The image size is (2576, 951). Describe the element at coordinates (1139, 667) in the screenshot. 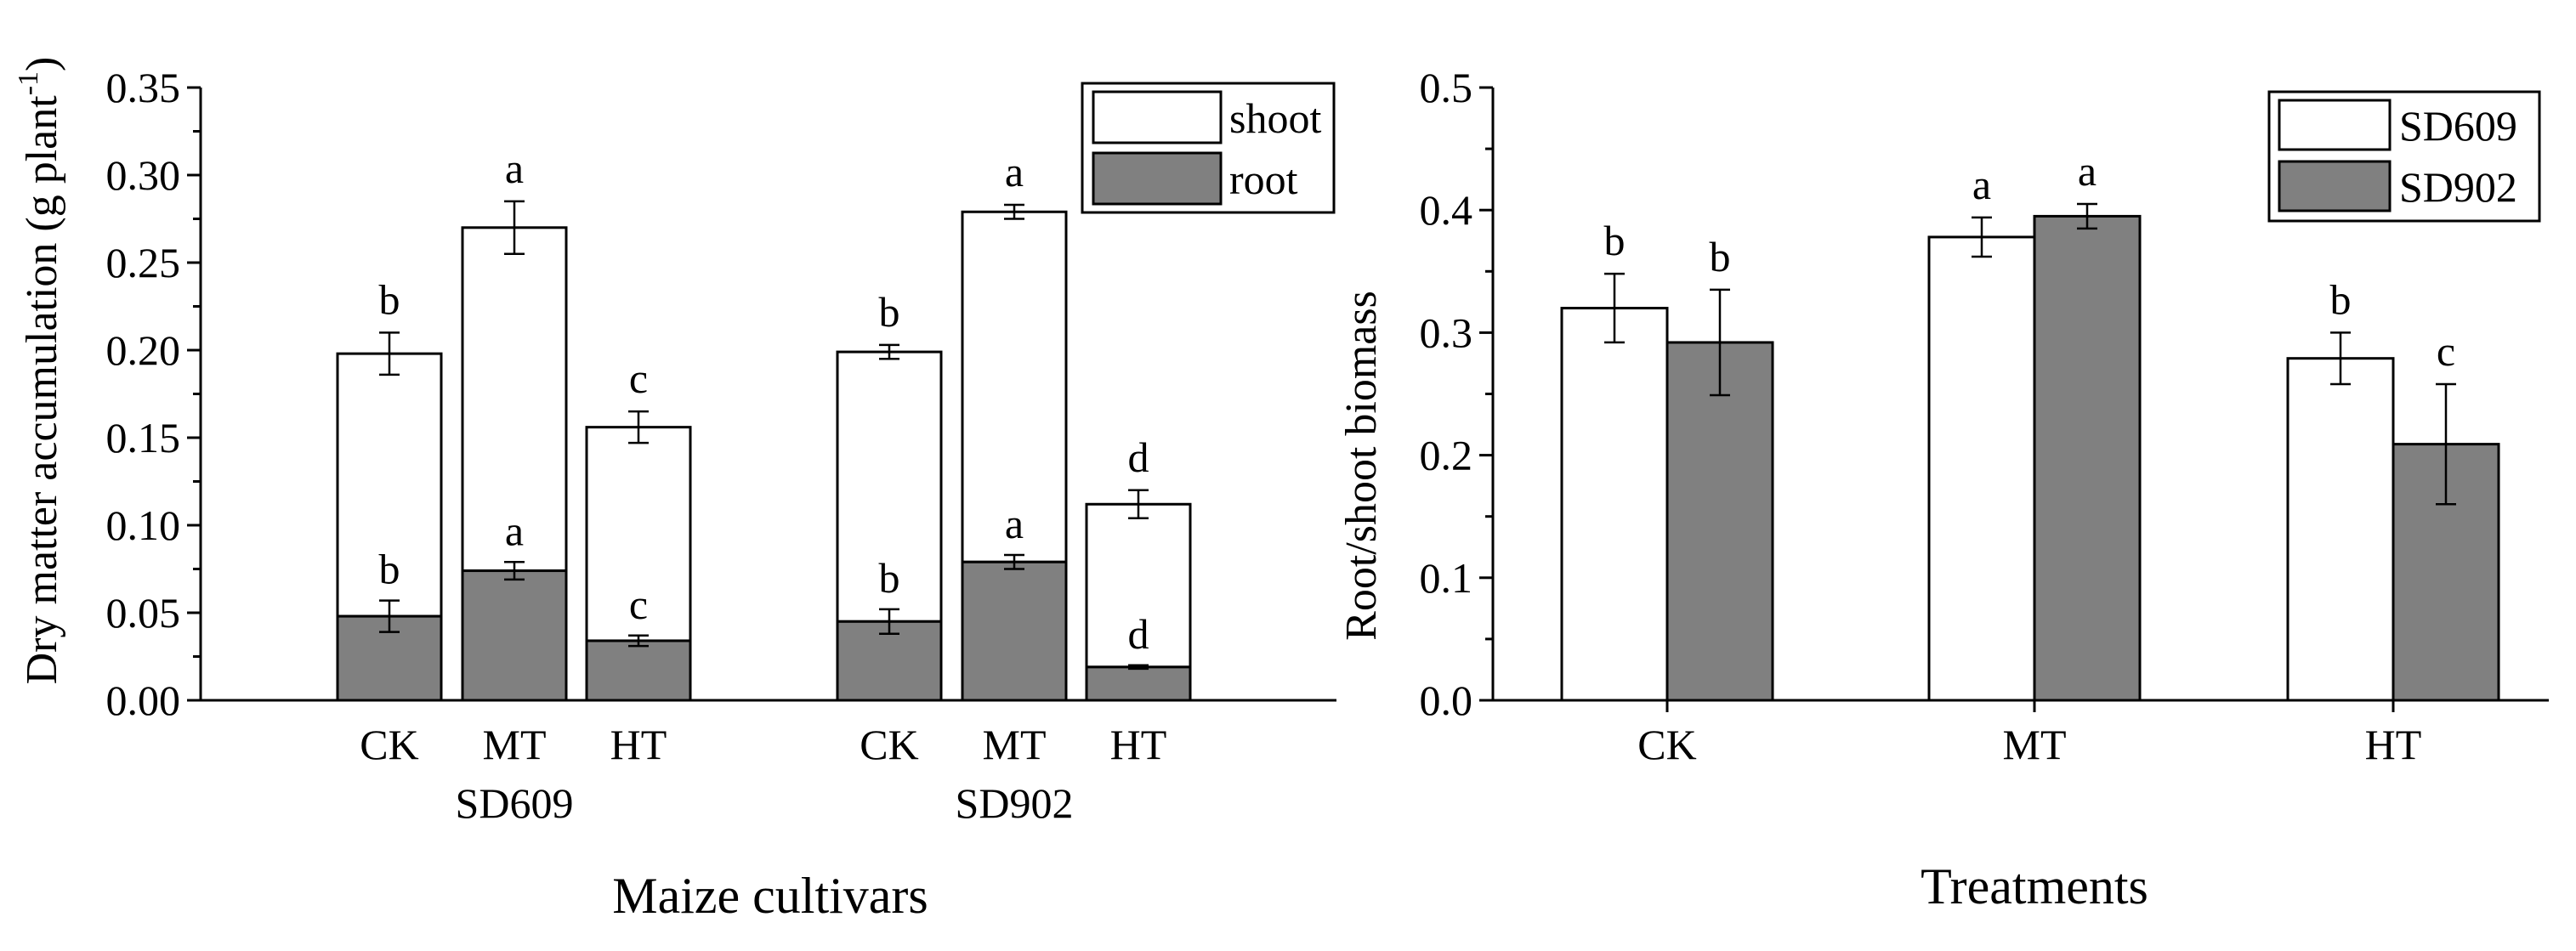

I see `c1-error-bar-root-sd902-ht` at that location.